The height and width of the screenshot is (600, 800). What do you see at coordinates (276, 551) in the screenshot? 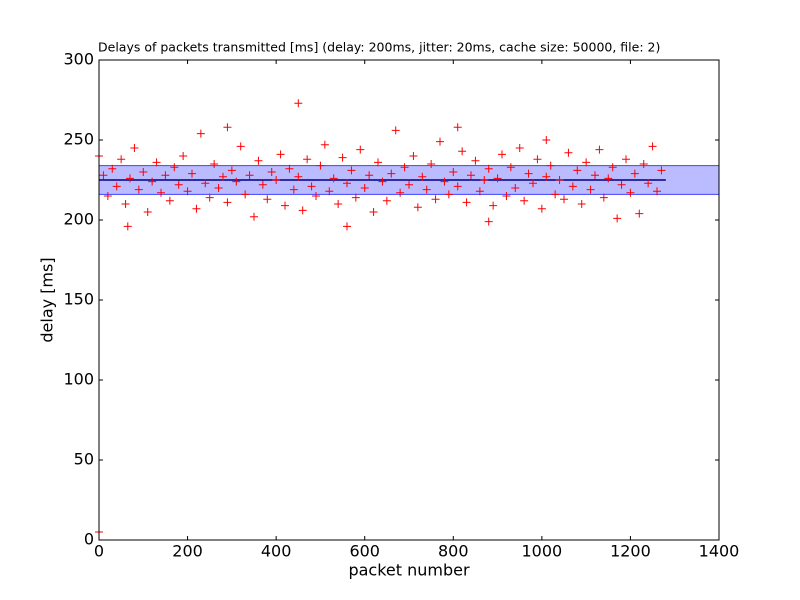
I see `x-tick-label: 400` at bounding box center [276, 551].